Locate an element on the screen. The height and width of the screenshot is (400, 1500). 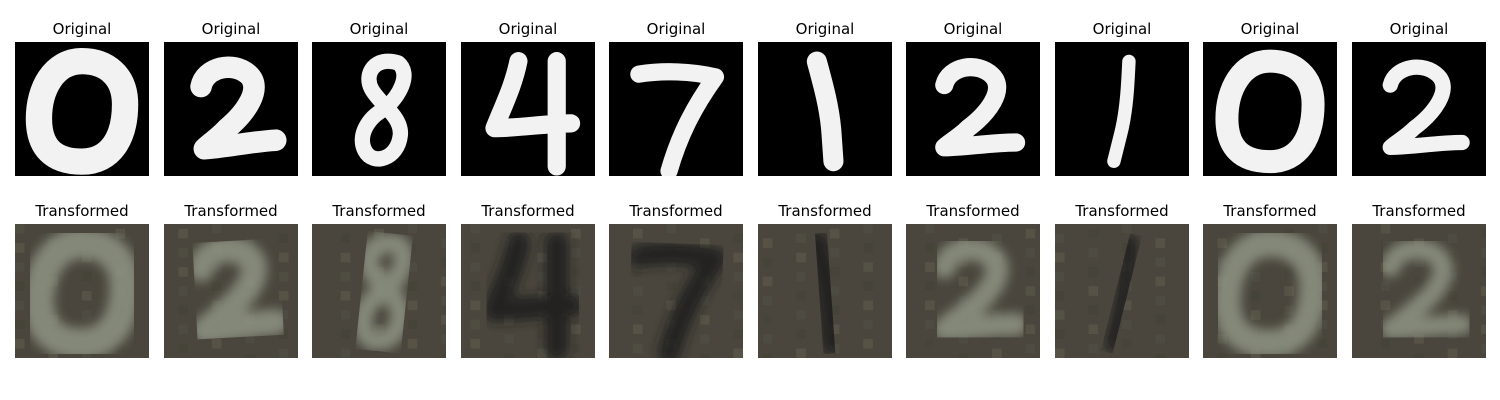
original-caption: Original is located at coordinates (1411, 29).